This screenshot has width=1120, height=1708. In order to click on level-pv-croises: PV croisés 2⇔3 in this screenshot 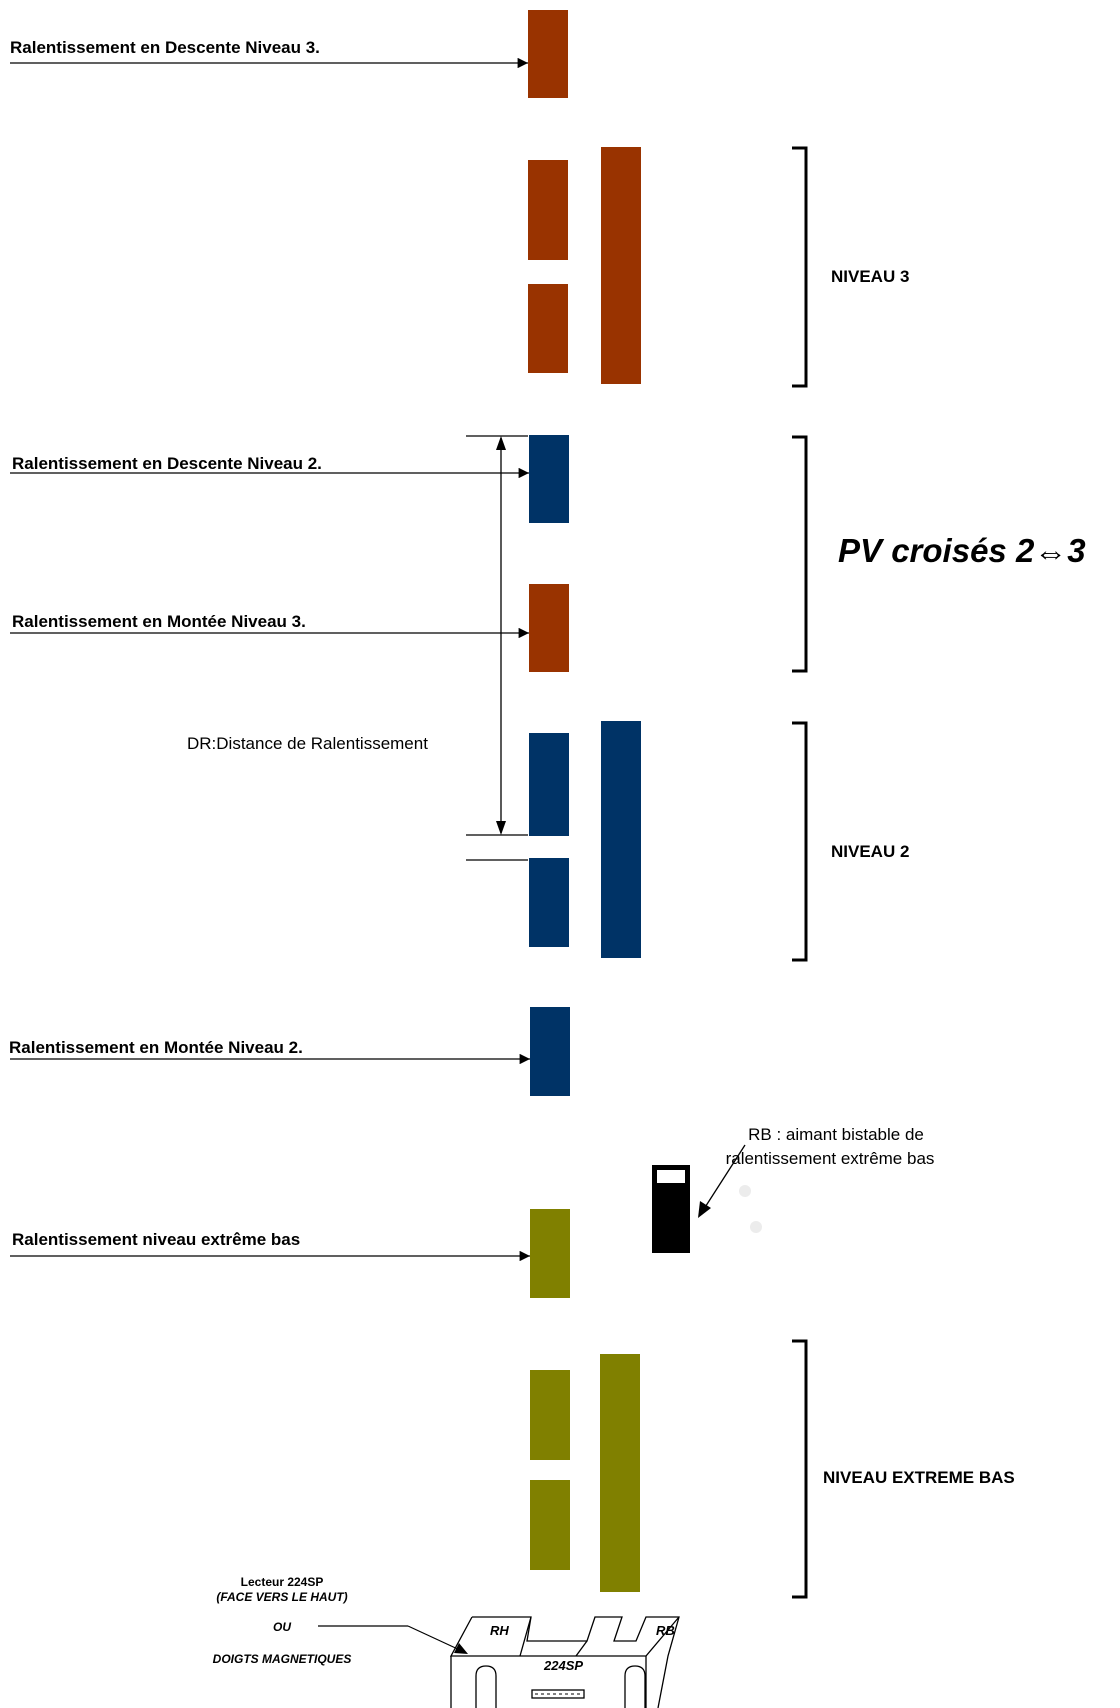, I will do `click(962, 550)`.